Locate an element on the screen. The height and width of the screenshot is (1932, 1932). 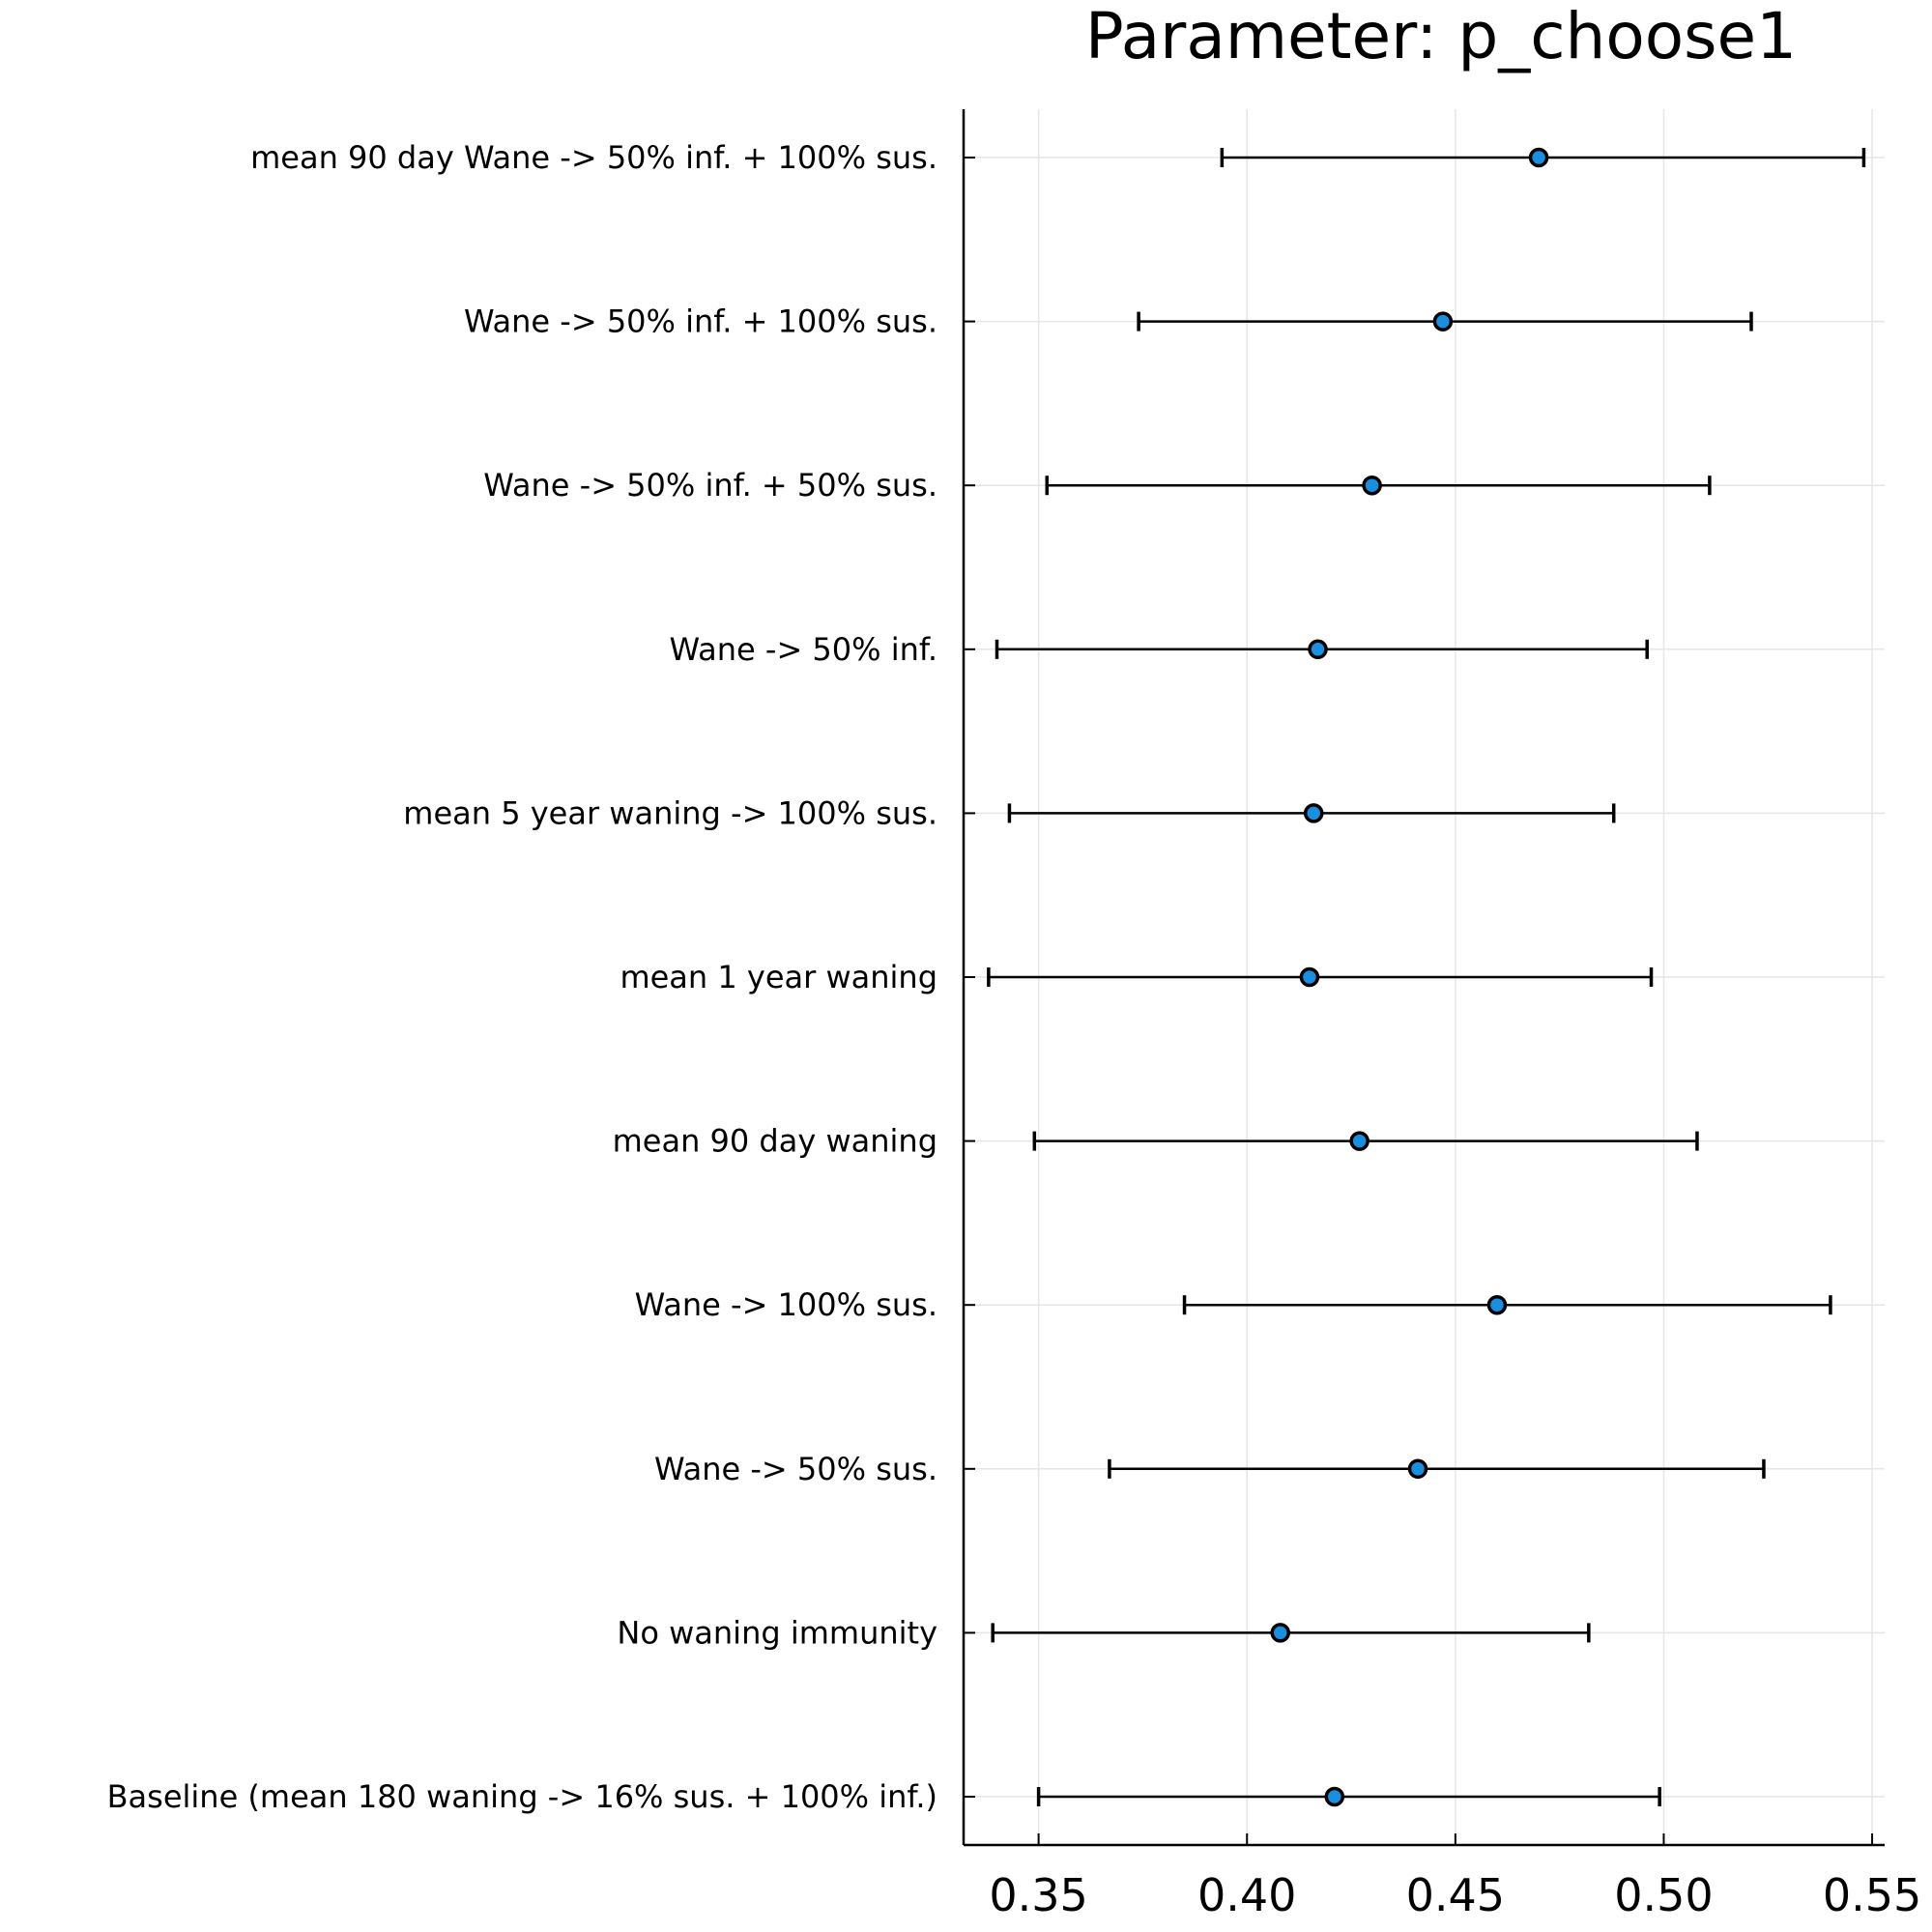
x-tick-label: 0.55 is located at coordinates (1872, 1895).